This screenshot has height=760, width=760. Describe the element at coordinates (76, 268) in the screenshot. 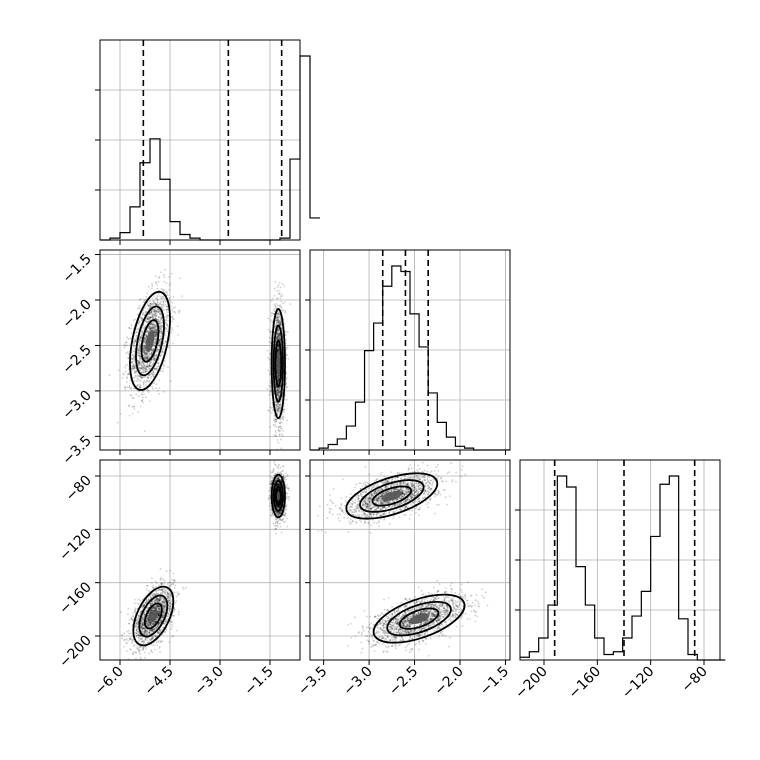

I see `y-tick-label: −1.5` at that location.